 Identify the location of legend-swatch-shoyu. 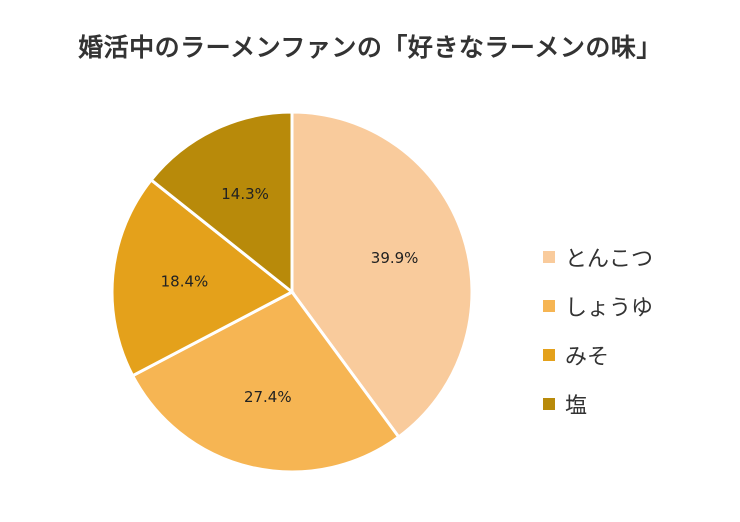
(549, 305).